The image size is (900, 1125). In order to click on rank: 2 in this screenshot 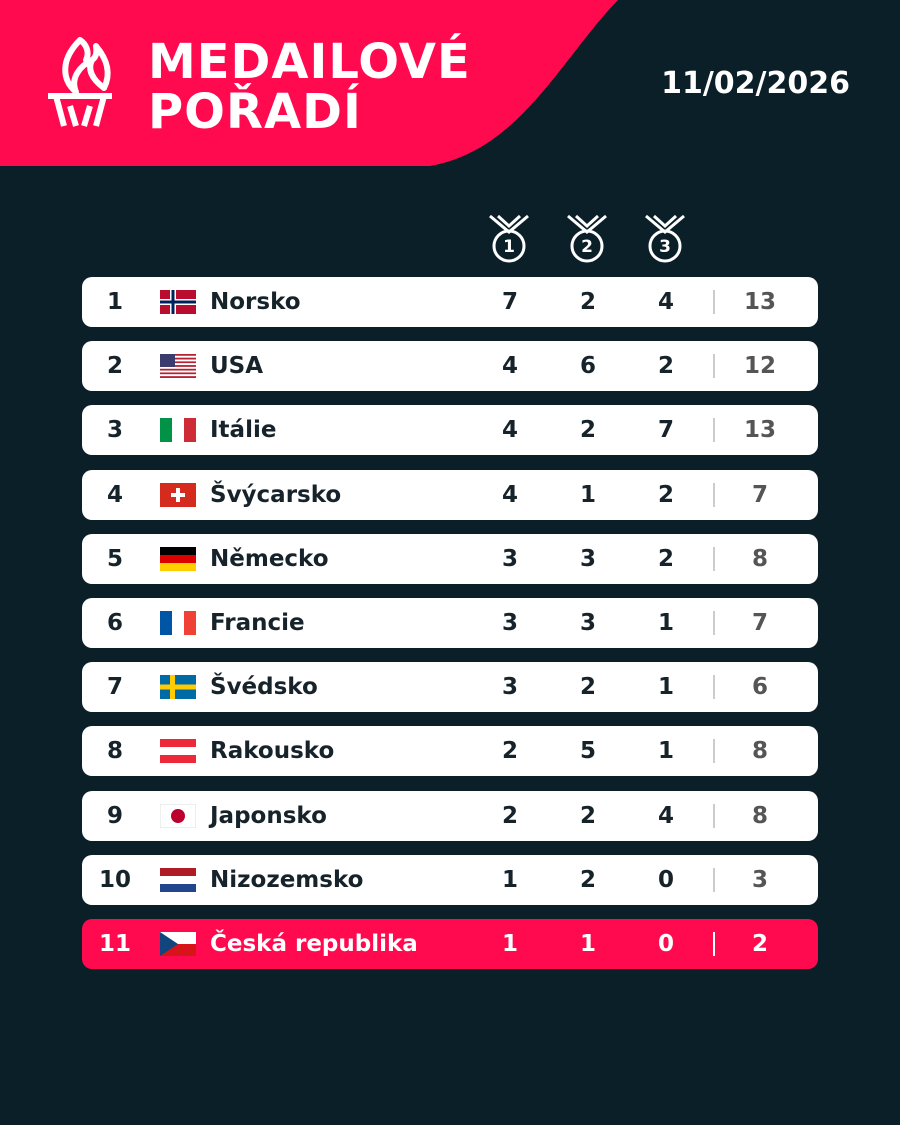, I will do `click(114, 366)`.